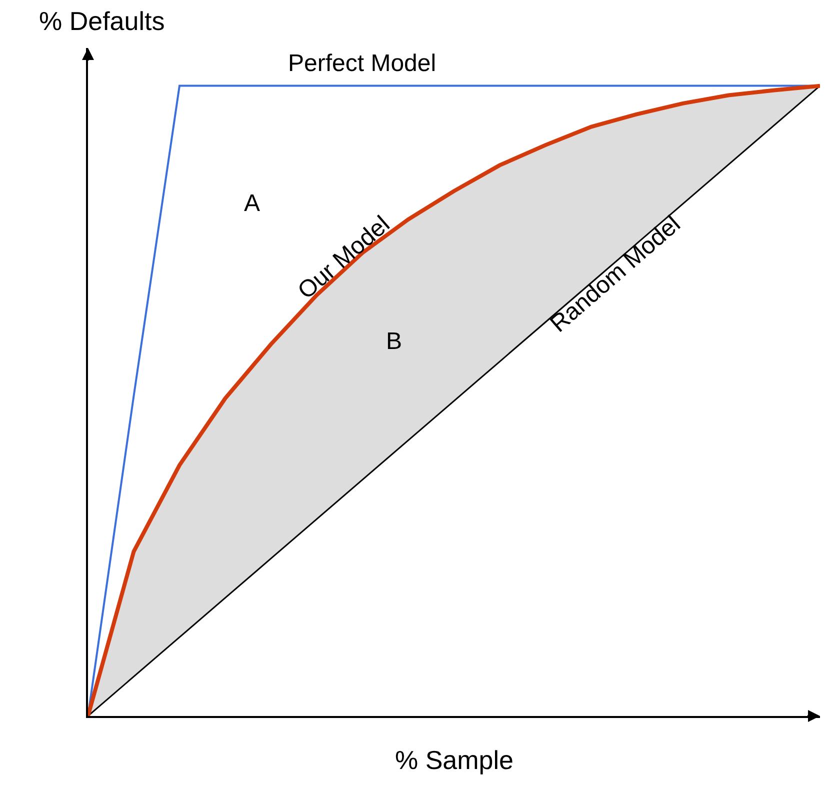  I want to click on series-label: Perfect Model, so click(362, 63).